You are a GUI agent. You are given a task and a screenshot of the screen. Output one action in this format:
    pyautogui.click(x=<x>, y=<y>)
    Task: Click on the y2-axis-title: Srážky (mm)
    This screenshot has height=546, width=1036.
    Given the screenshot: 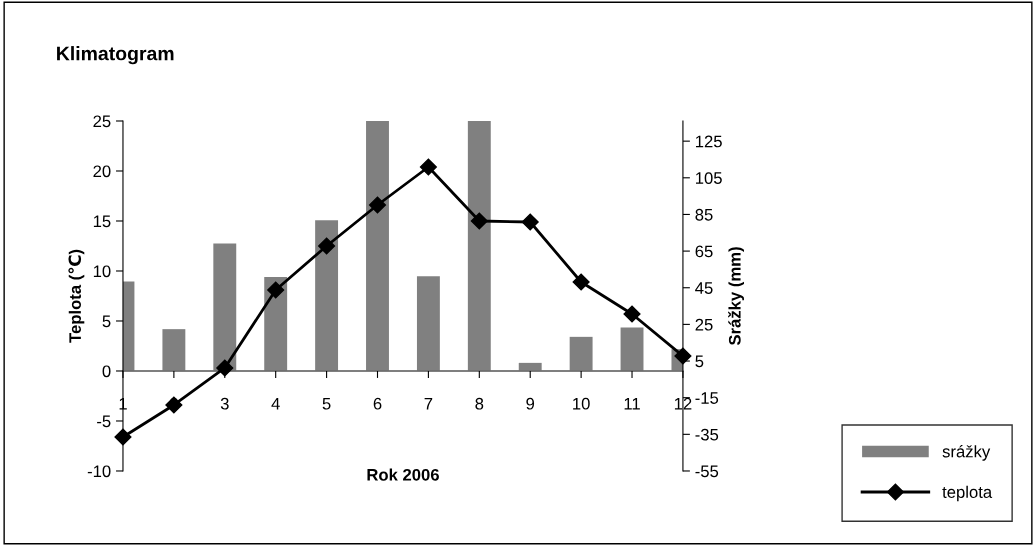 What is the action you would take?
    pyautogui.click(x=736, y=296)
    